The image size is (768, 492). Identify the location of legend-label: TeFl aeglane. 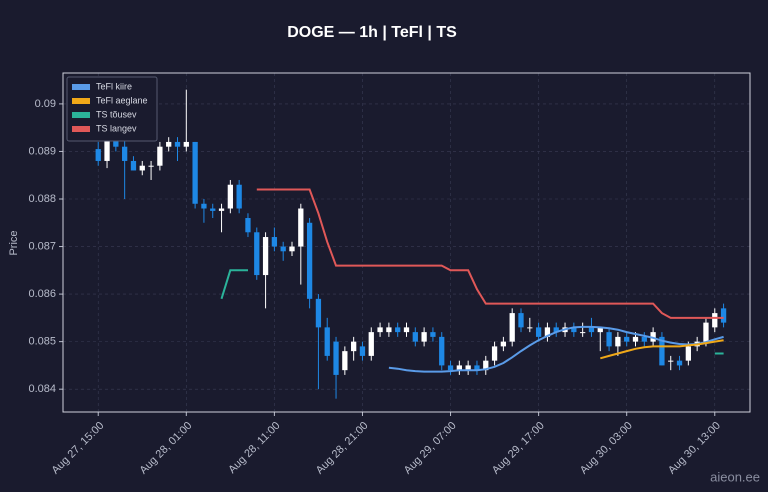
(122, 100).